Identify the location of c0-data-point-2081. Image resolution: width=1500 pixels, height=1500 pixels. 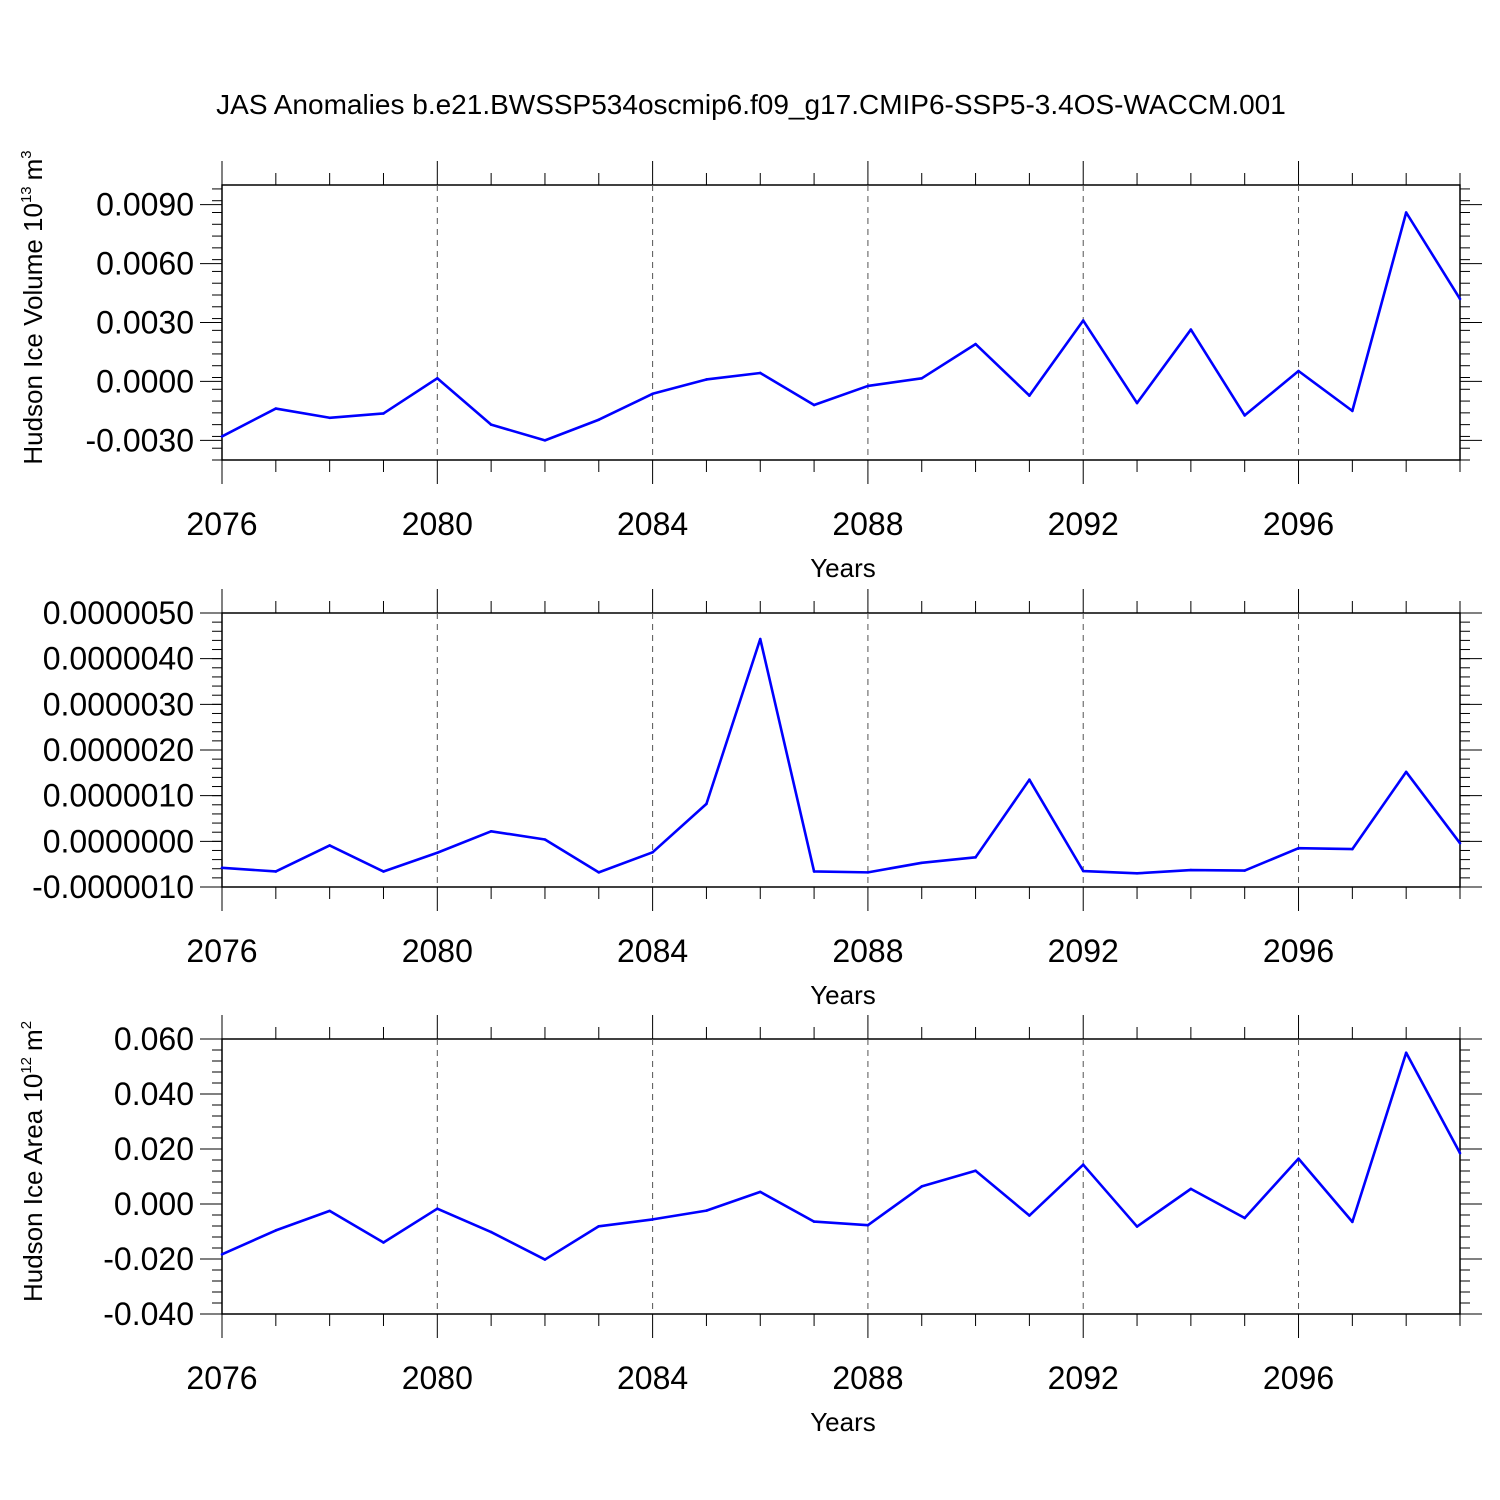
(491, 424).